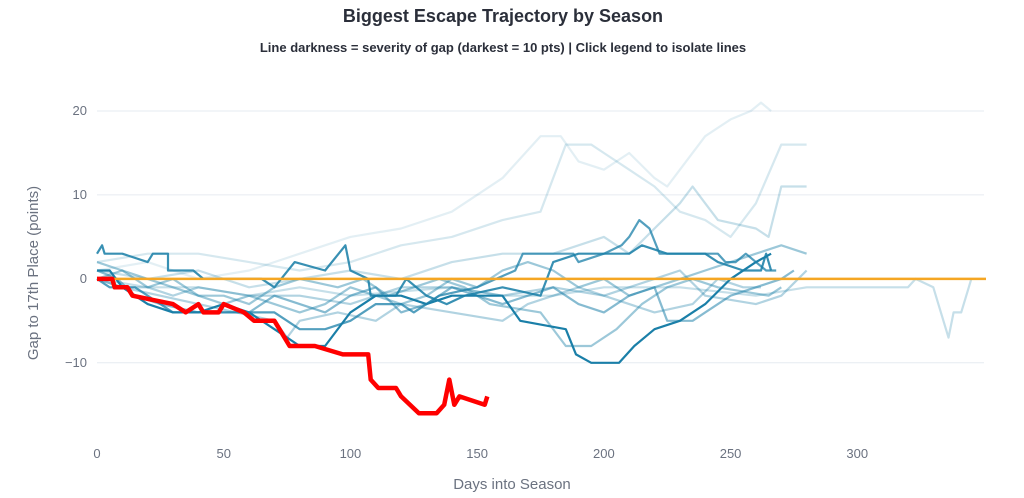 The width and height of the screenshot is (1024, 498). I want to click on x-axis-label: Days into Season, so click(512, 484).